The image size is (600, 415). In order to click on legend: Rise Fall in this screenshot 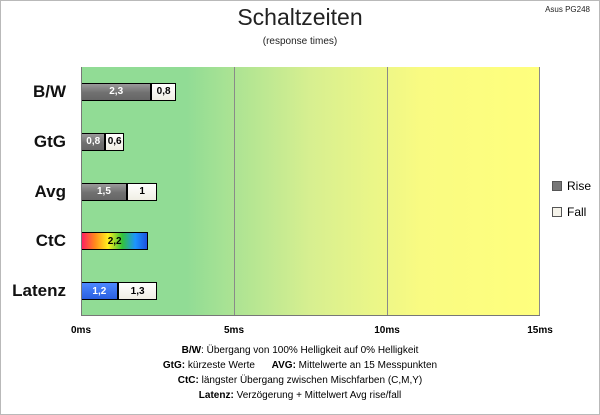, I will do `click(571, 204)`.